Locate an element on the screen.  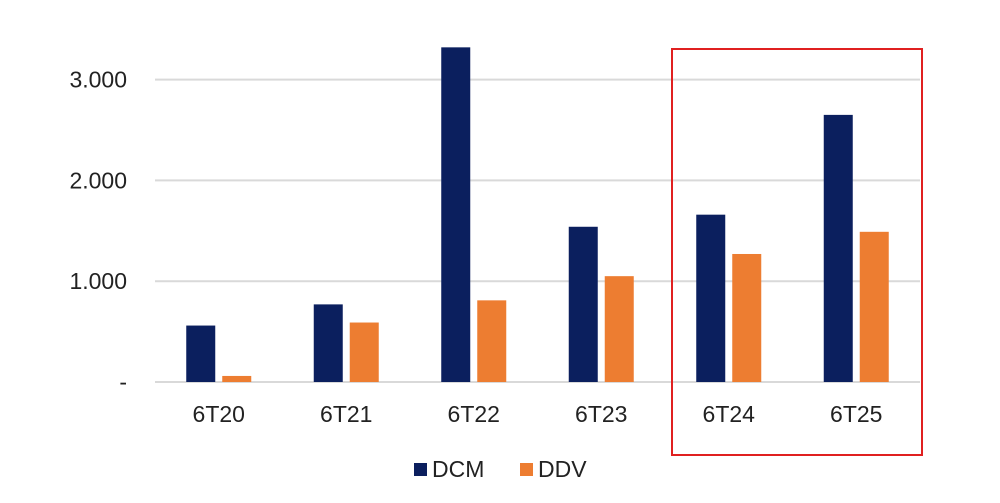
y-tick-label: 1.000 is located at coordinates (98, 281).